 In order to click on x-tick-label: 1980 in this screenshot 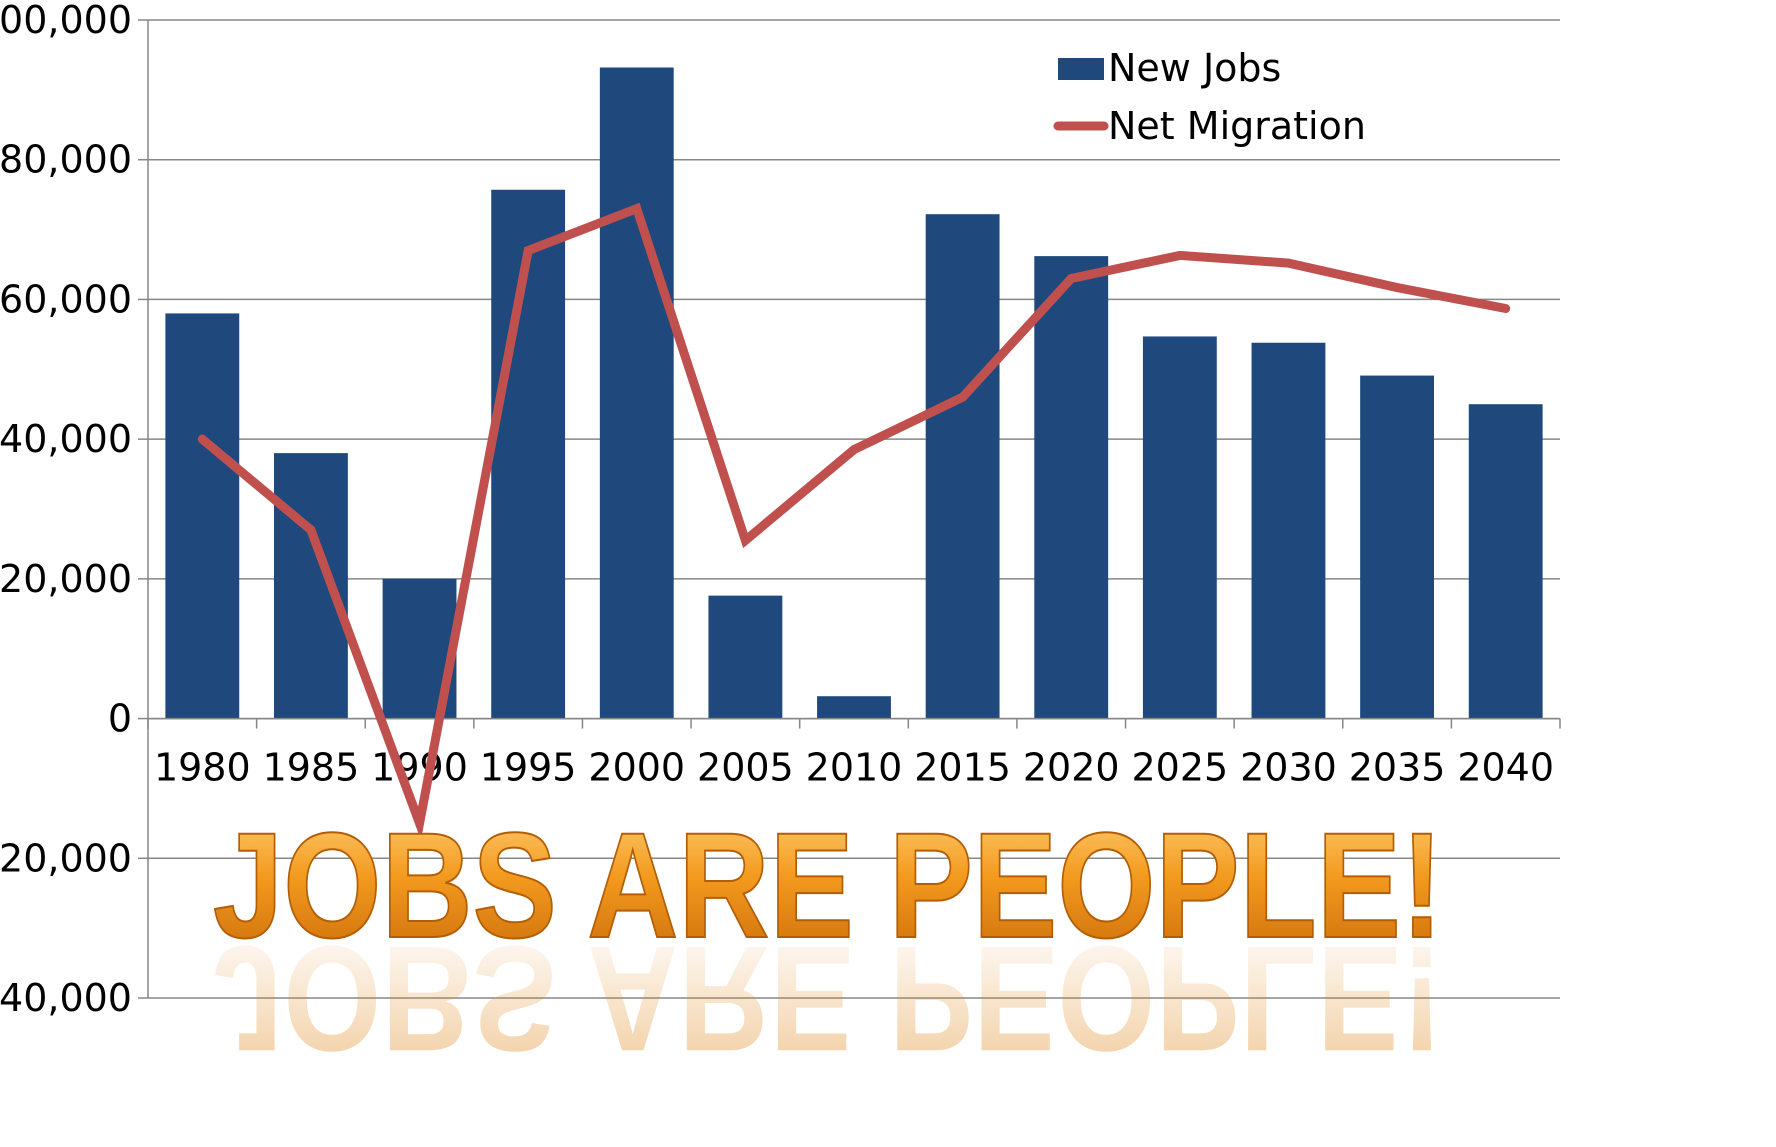, I will do `click(202, 768)`.